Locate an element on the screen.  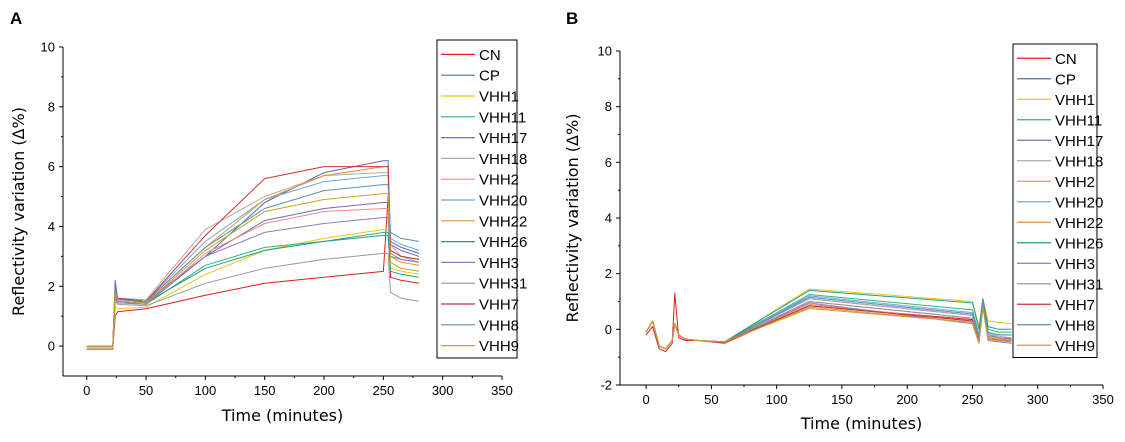
chart-0-legend-label: VHH18 is located at coordinates (503, 159).